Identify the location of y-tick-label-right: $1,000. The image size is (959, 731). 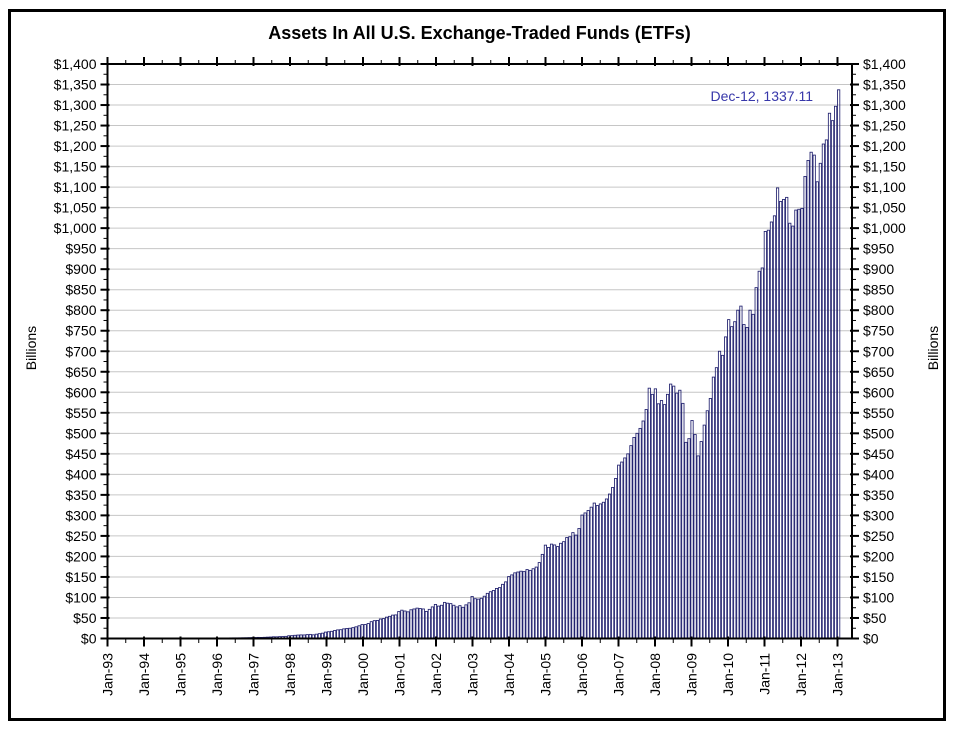
(884, 228).